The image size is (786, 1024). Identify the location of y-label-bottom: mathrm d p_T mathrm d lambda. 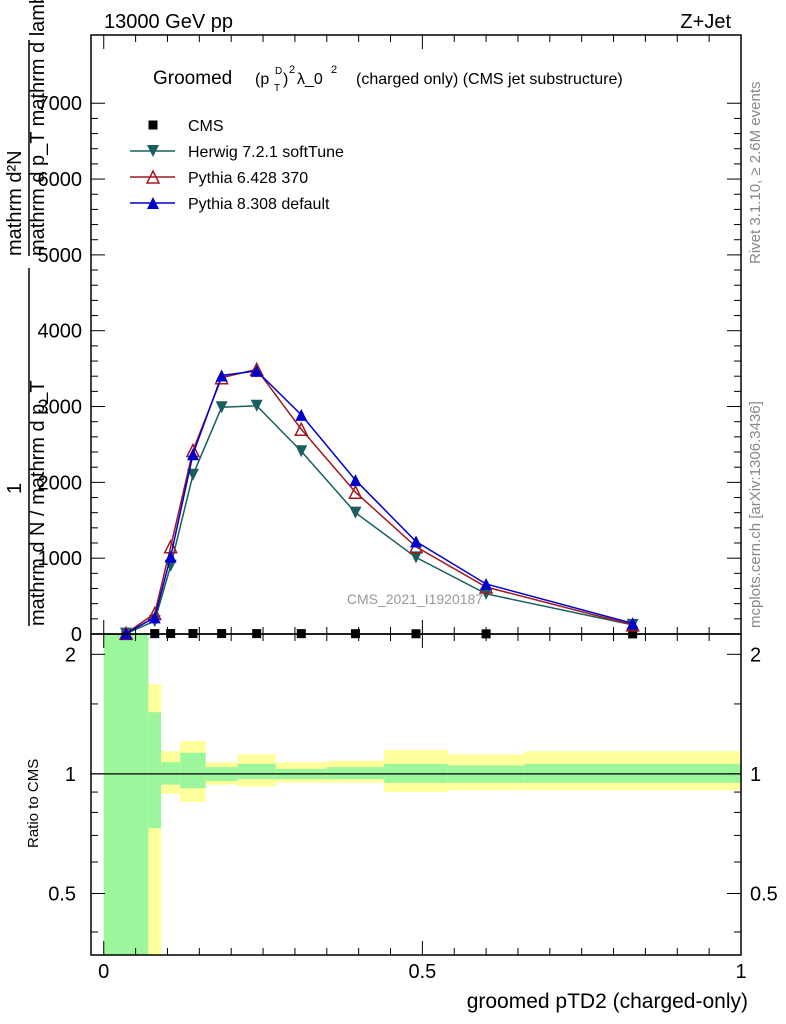
(38, 128).